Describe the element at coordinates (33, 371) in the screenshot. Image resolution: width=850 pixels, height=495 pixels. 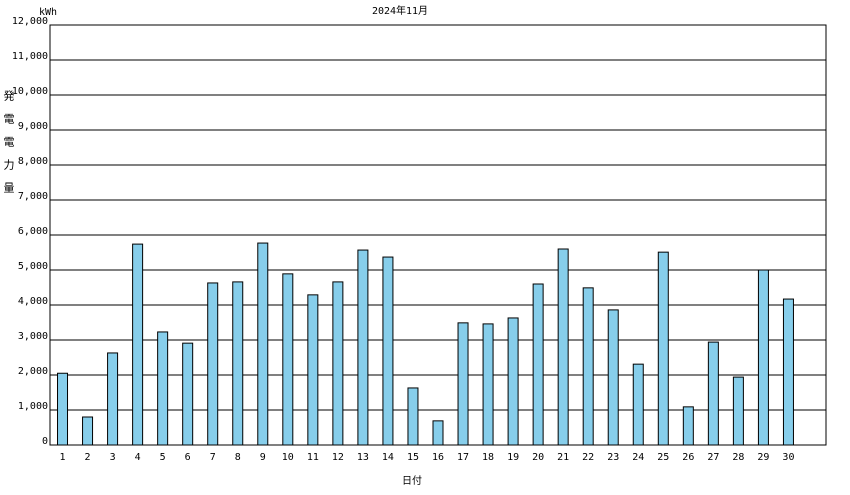
I see `y-tick-label: 2,000` at that location.